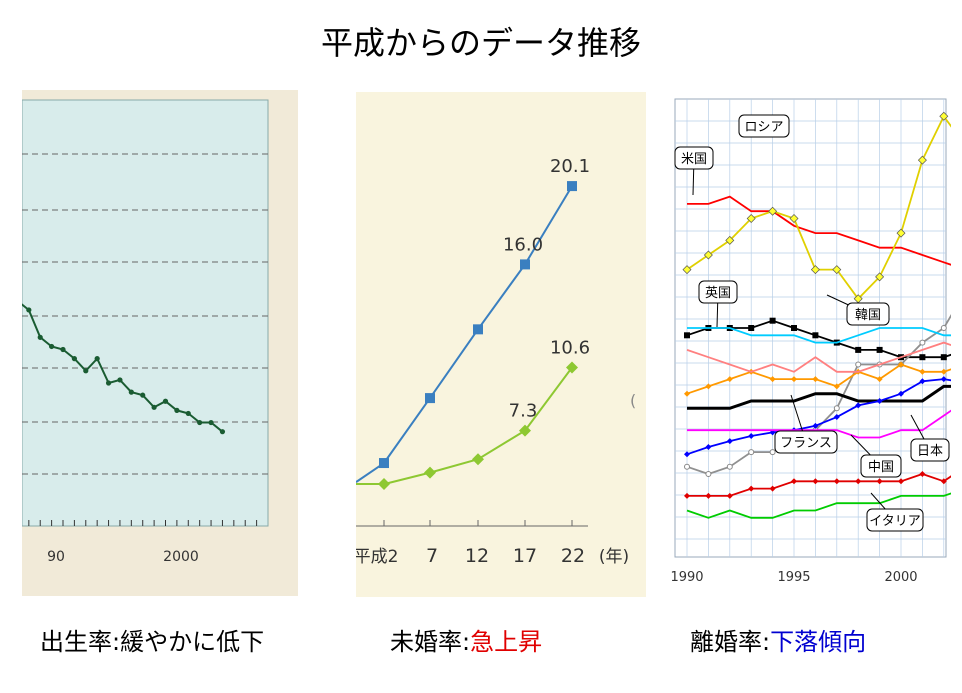 This screenshot has width=962, height=693. What do you see at coordinates (778, 639) in the screenshot?
I see `caption-divorce: 離婚率:下落傾向` at bounding box center [778, 639].